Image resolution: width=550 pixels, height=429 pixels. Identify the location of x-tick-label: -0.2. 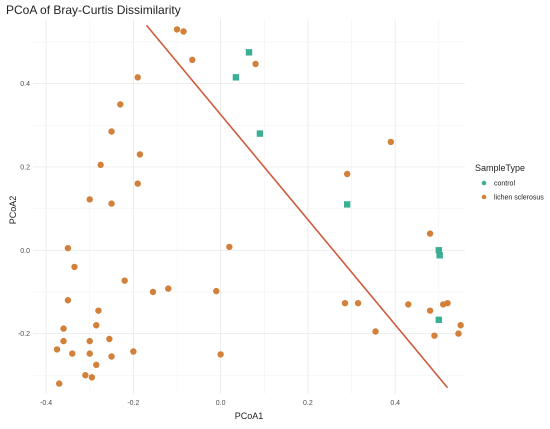
(133, 403).